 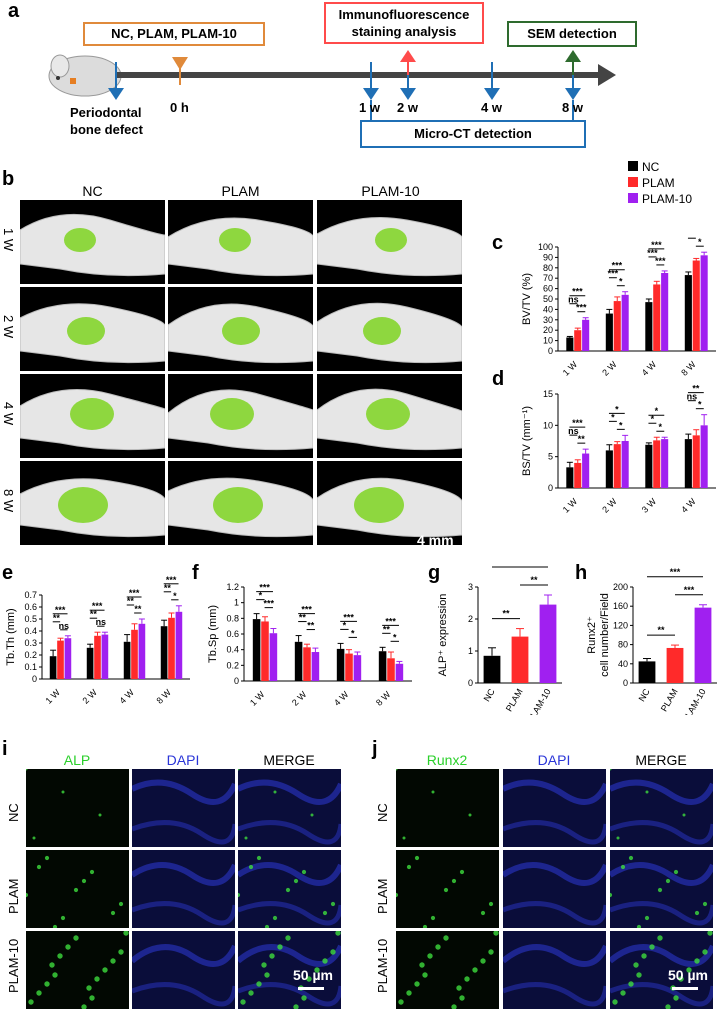 What do you see at coordinates (633, 166) in the screenshot?
I see `legend-swatch-nc` at bounding box center [633, 166].